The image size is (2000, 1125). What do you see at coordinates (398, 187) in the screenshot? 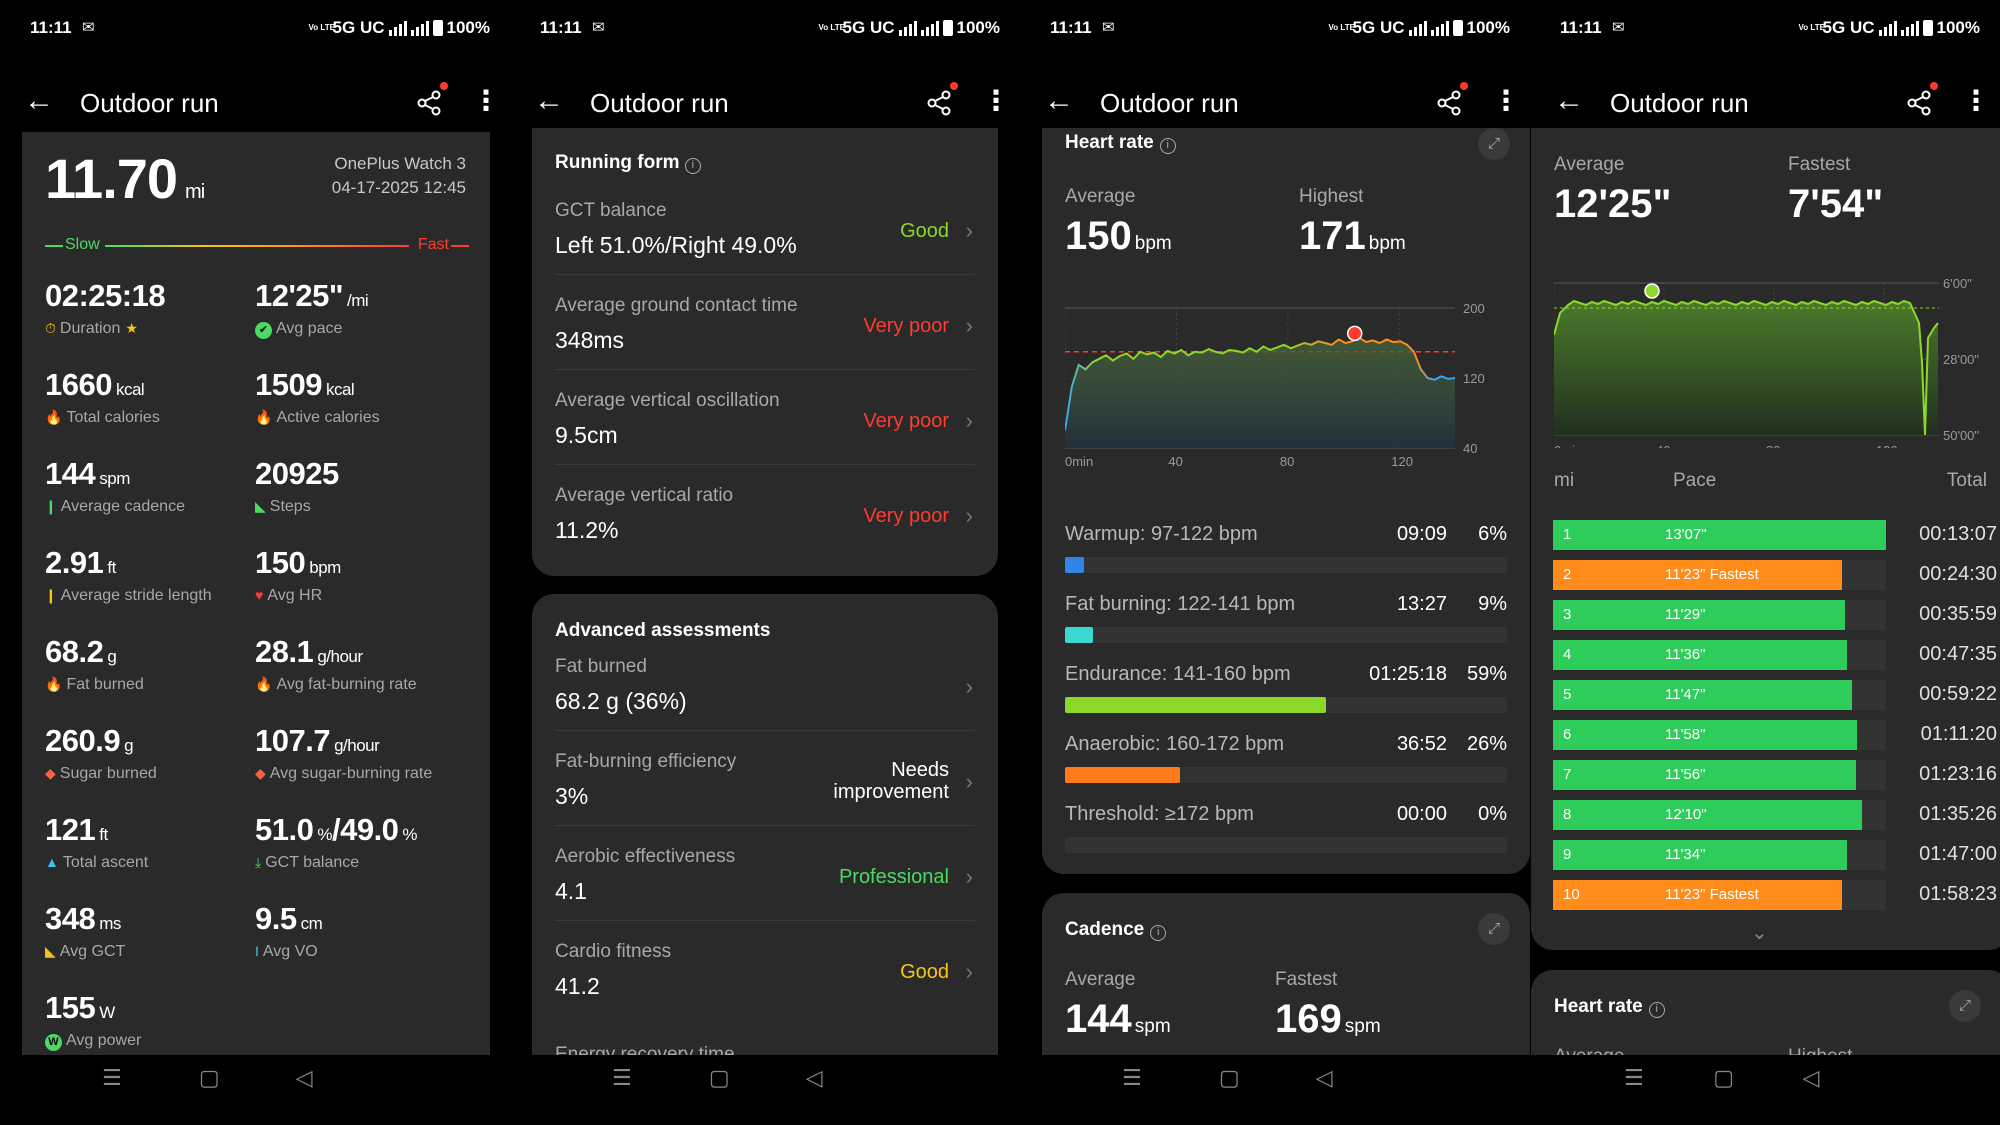
I see `workout-datetime: 04-17-2025 12:45` at bounding box center [398, 187].